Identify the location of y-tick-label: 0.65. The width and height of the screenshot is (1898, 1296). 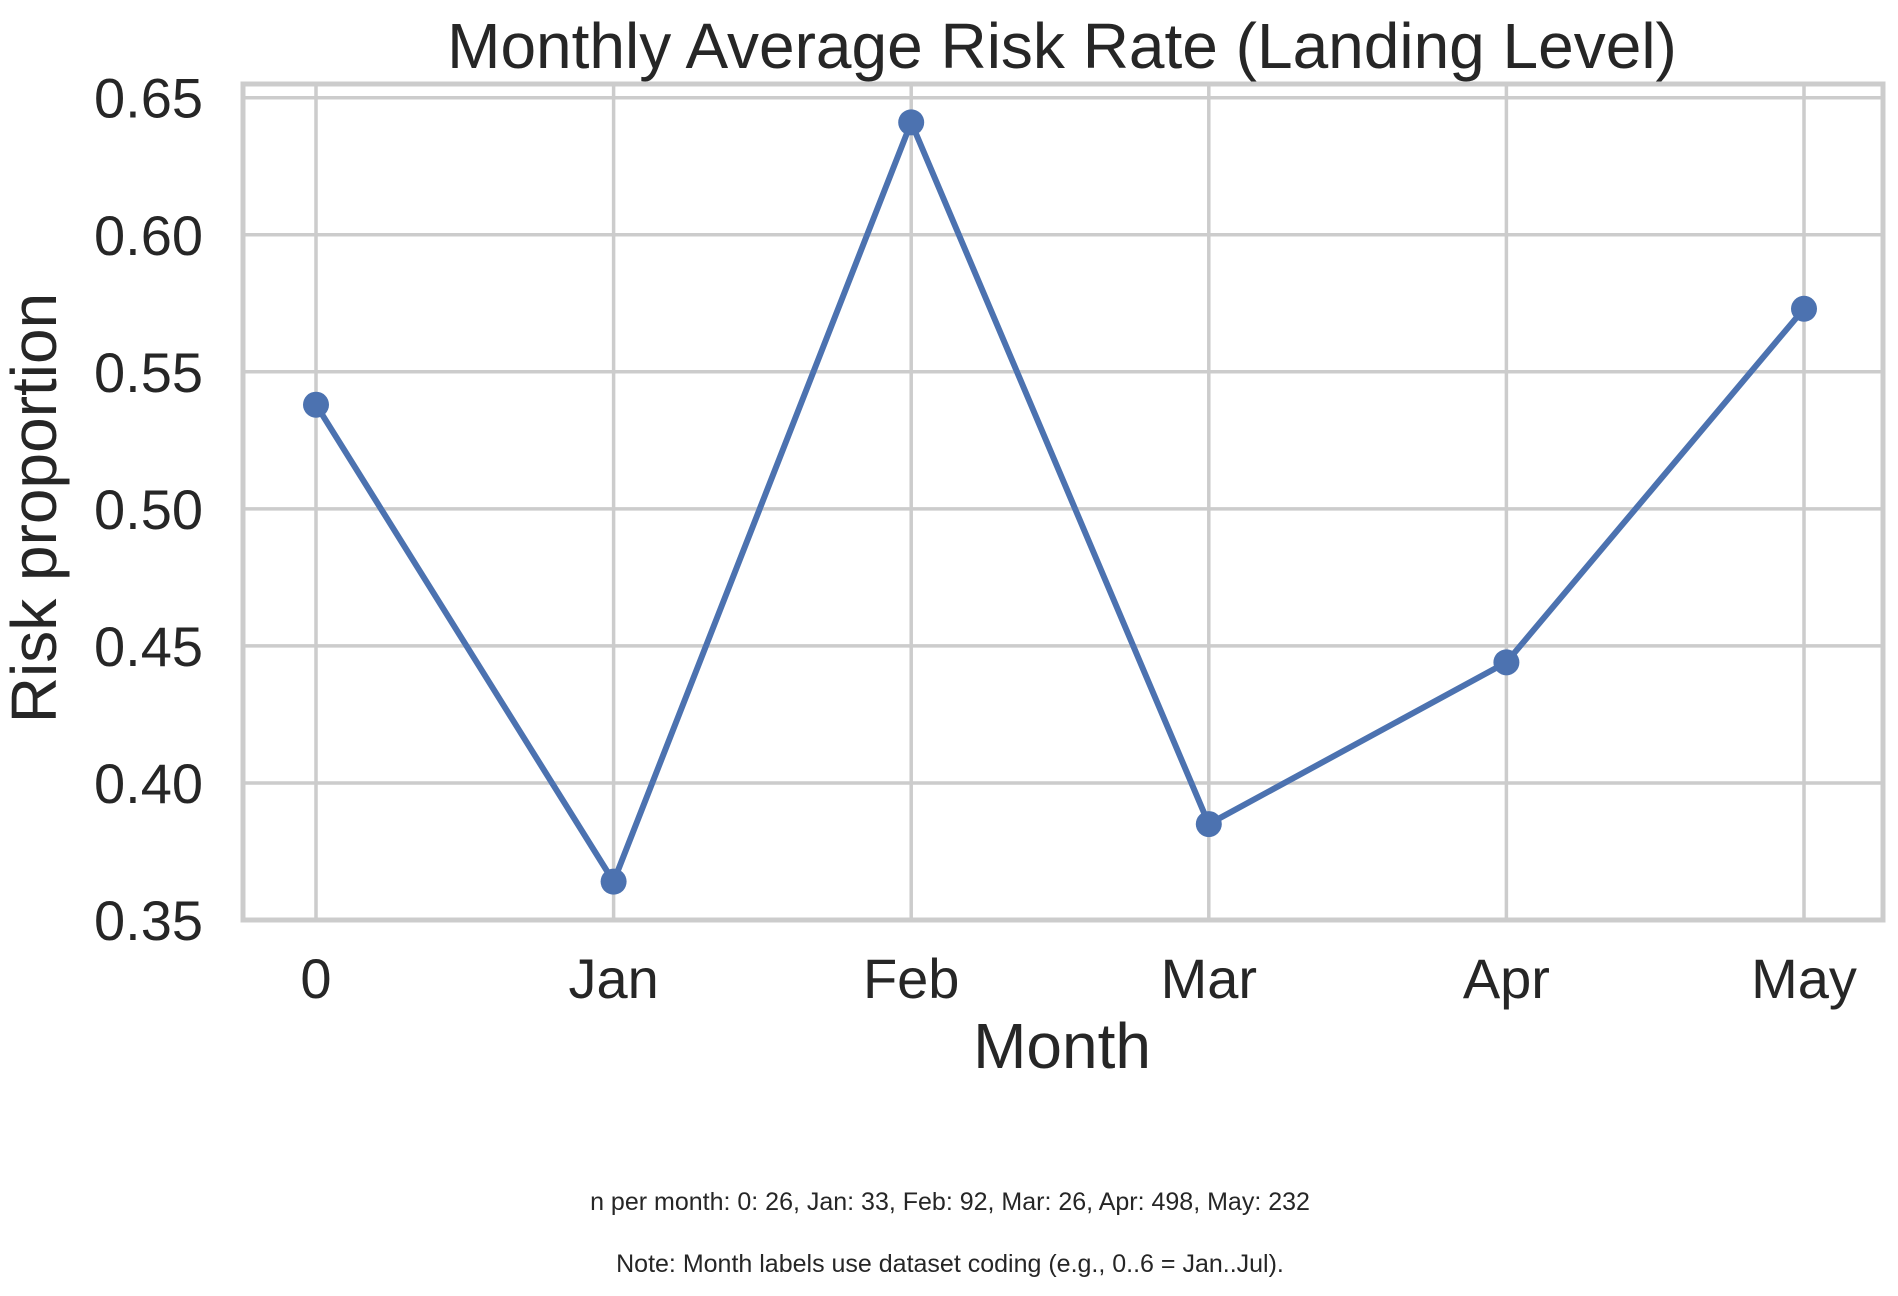
(148, 98).